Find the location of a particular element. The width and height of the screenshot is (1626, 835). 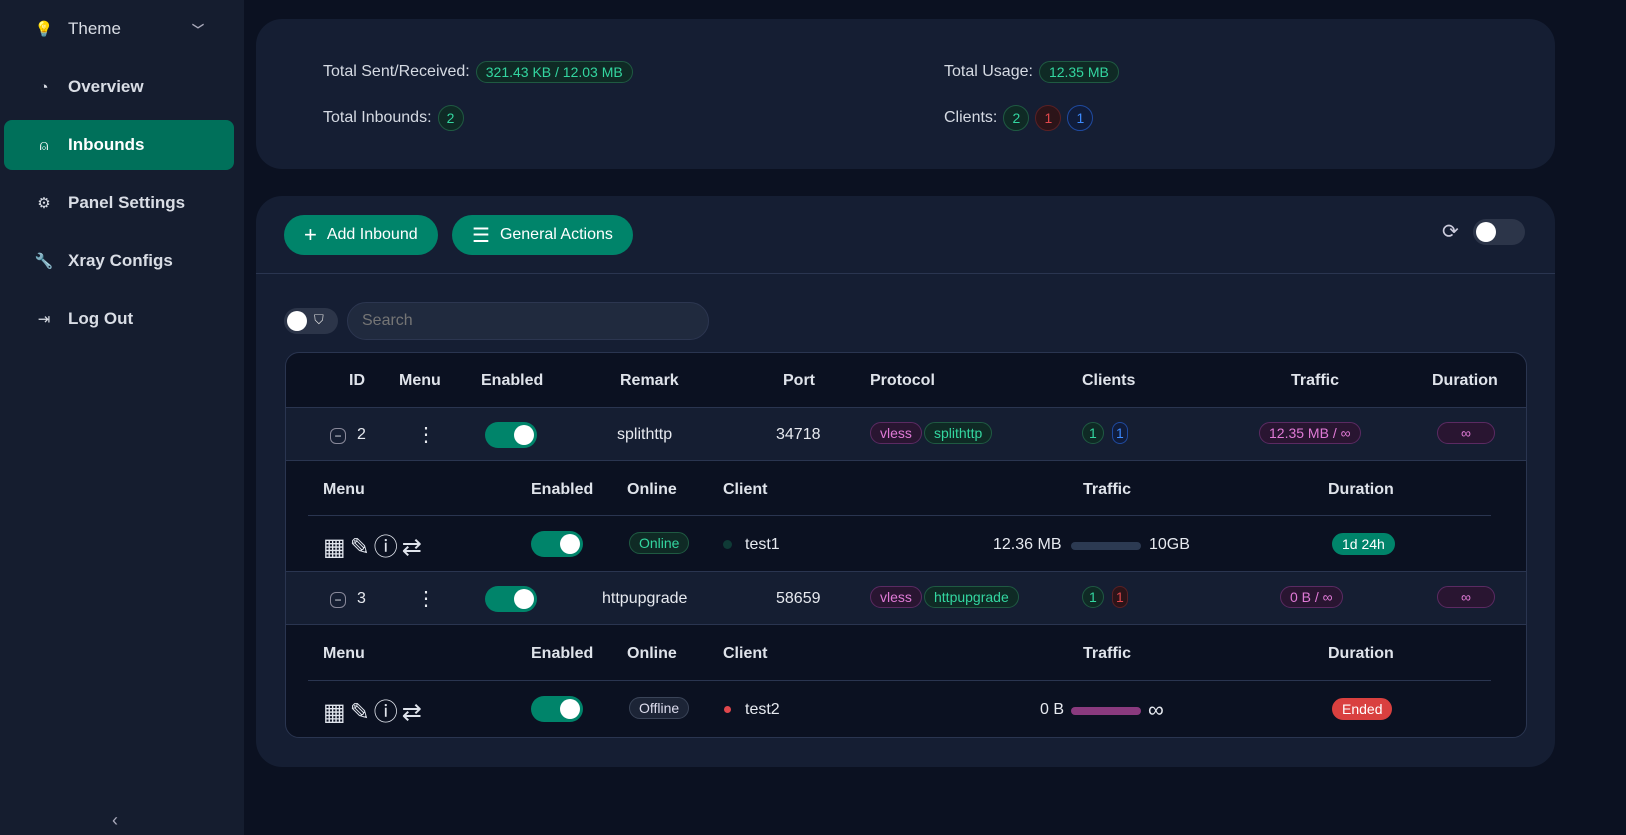

refresh-icon: ⟳ is located at coordinates (1450, 232).